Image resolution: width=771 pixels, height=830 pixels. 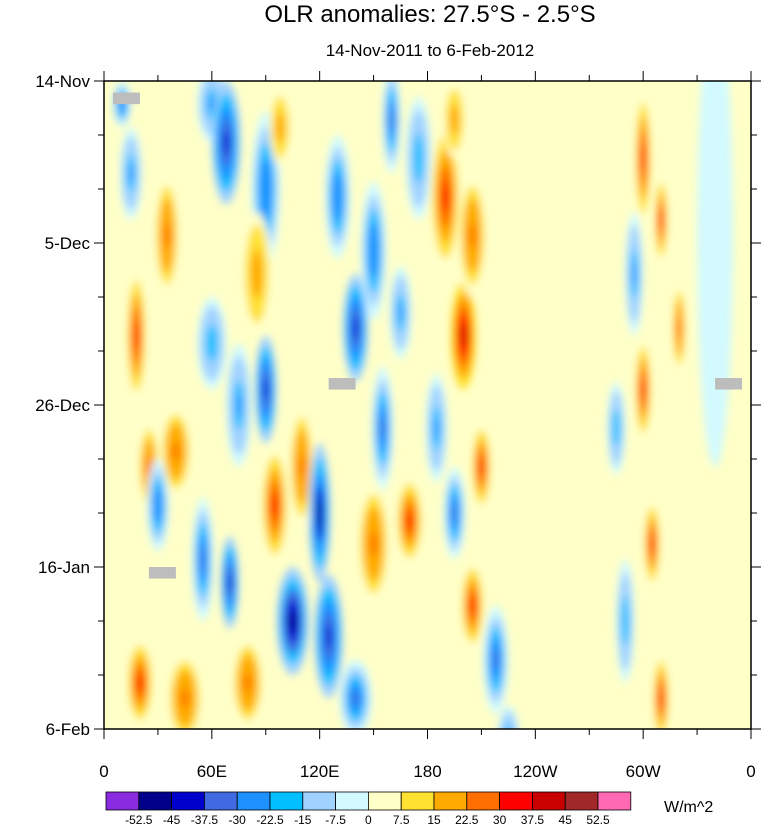 I want to click on x-tick-label: 120W, so click(x=535, y=771).